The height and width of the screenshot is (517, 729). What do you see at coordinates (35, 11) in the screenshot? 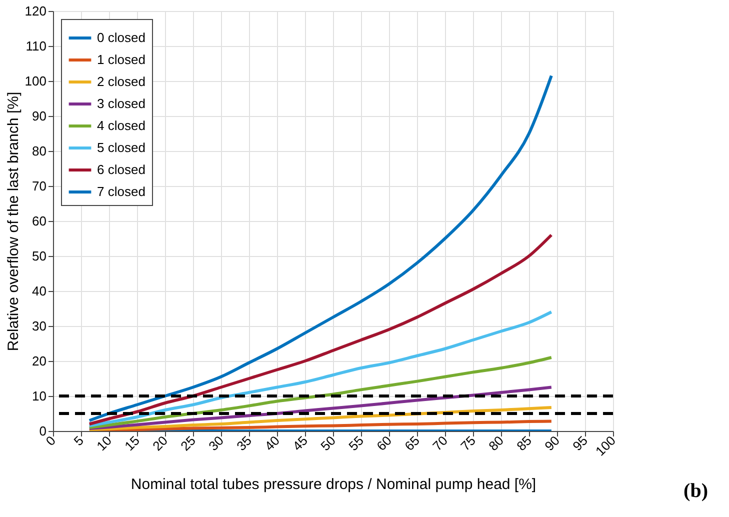
I see `y-tick-label: 120` at bounding box center [35, 11].